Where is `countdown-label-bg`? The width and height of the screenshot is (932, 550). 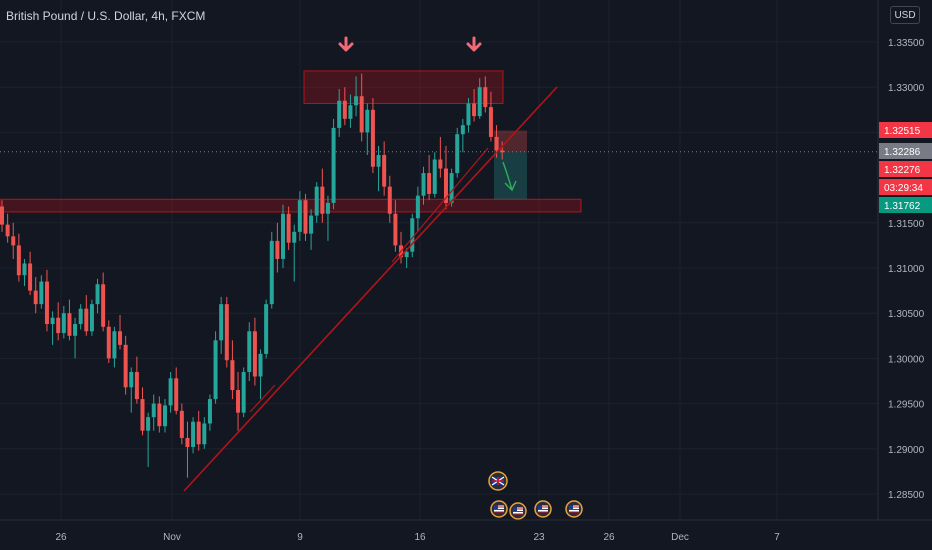
countdown-label-bg is located at coordinates (905, 187).